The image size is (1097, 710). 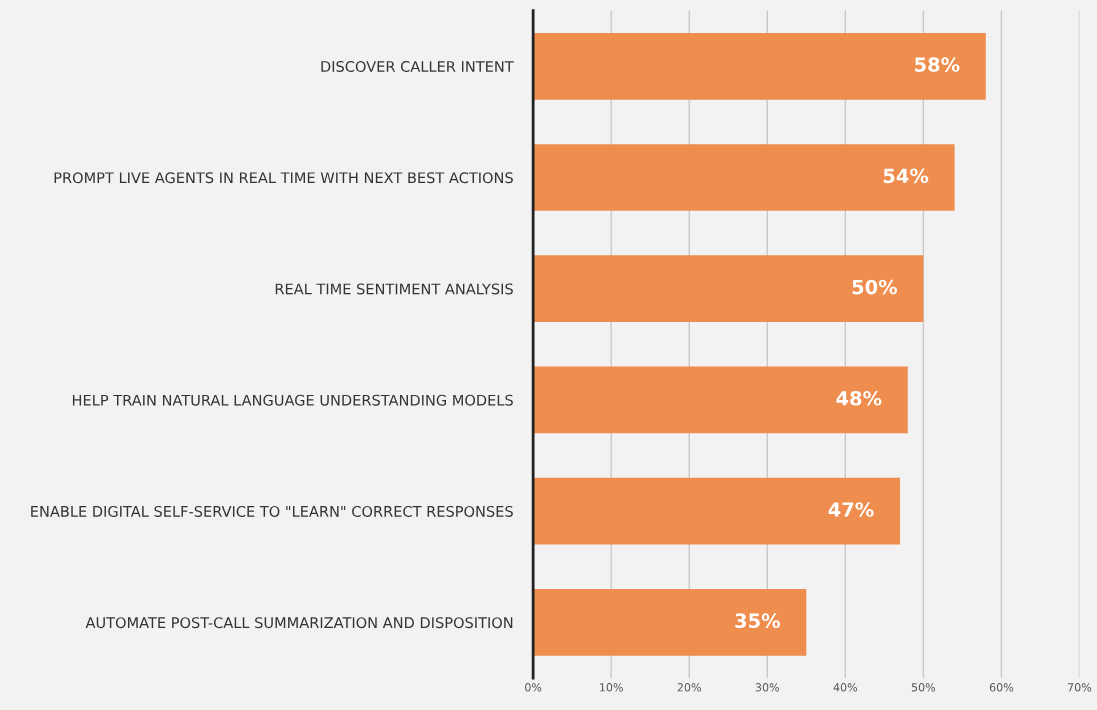 What do you see at coordinates (767, 687) in the screenshot?
I see `x-tick-label: 30%` at bounding box center [767, 687].